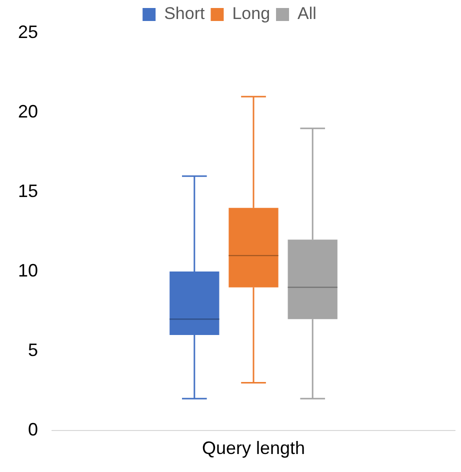  I want to click on y-tick-label: 0, so click(33, 429).